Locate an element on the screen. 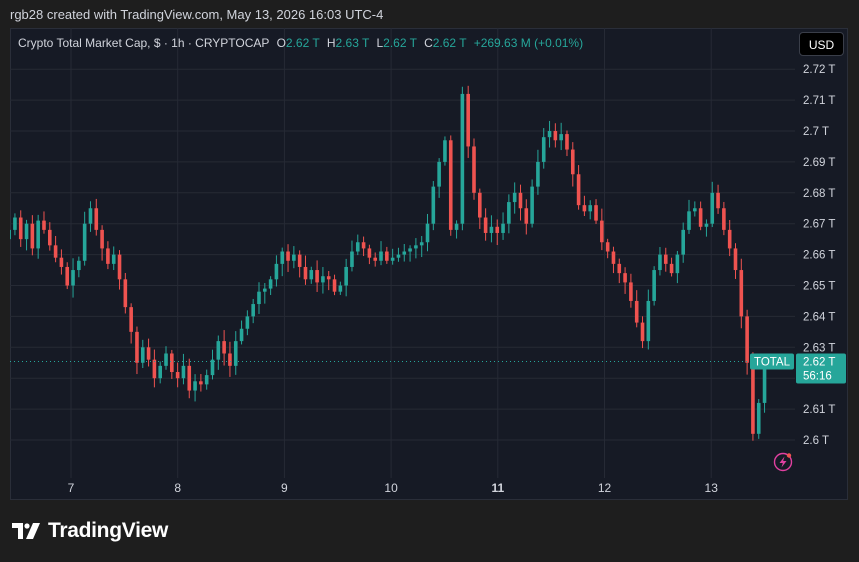 This screenshot has height=562, width=859. lightning-bolt-icon is located at coordinates (783, 462).